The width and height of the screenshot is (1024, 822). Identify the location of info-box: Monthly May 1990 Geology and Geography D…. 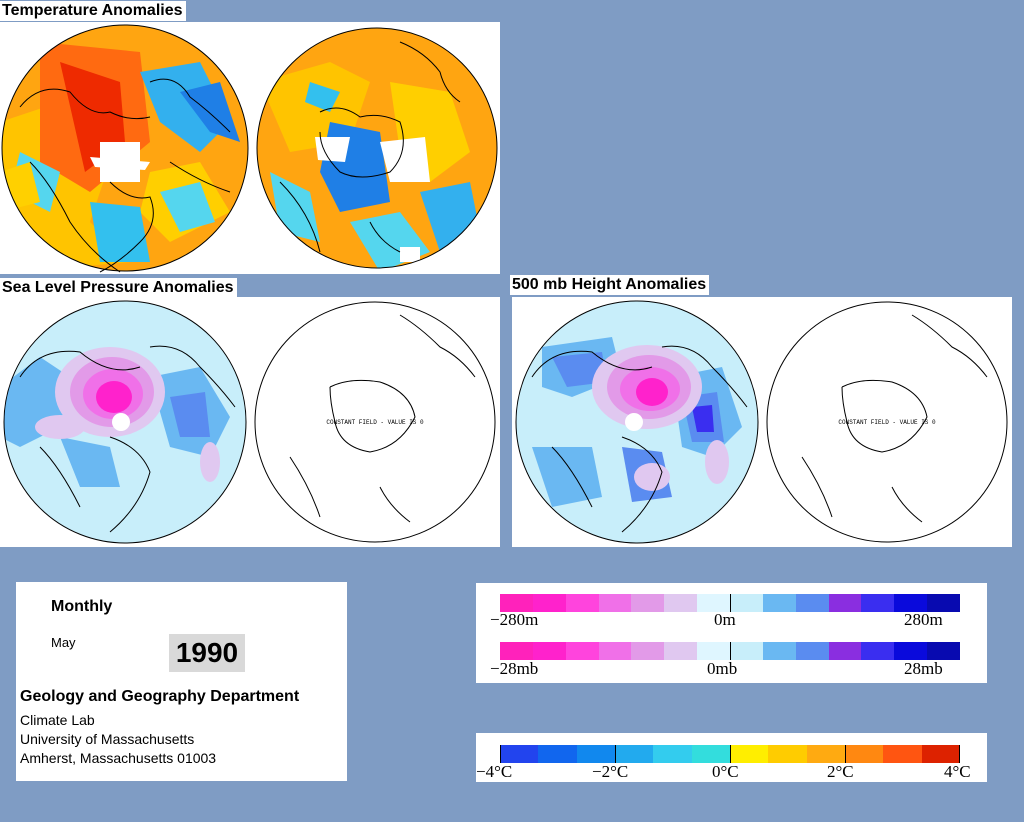
(181, 681).